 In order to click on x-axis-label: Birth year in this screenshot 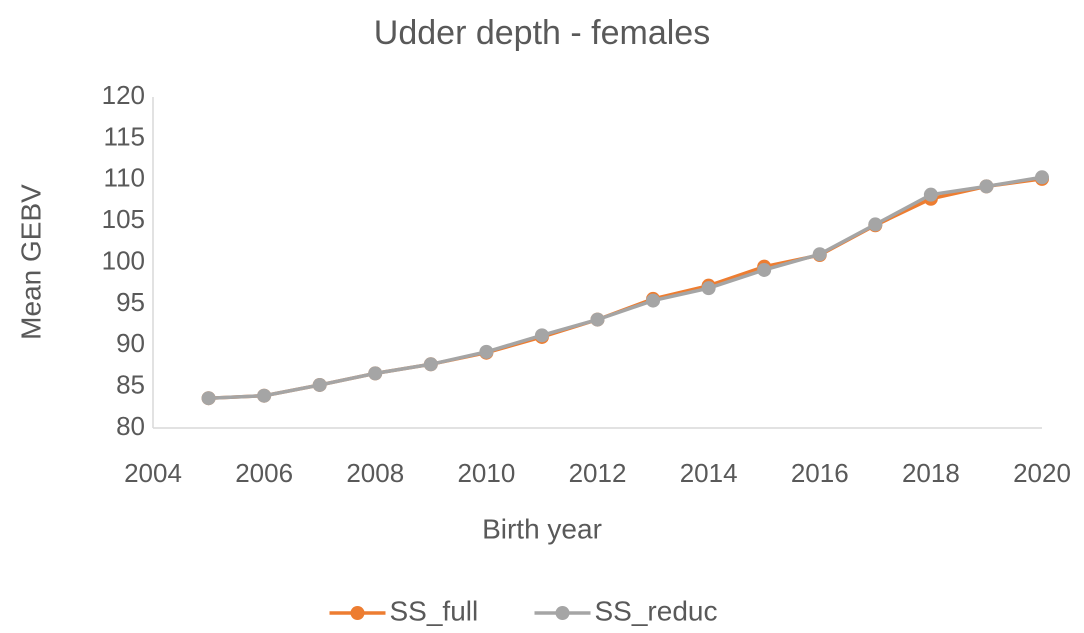, I will do `click(542, 528)`.